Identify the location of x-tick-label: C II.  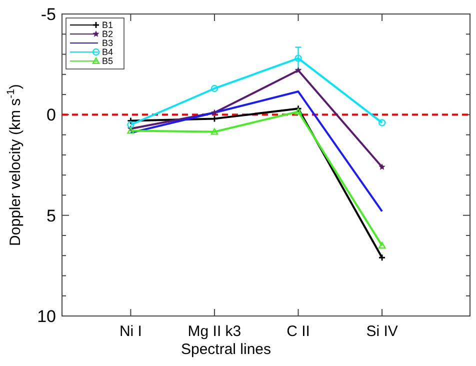
(298, 331).